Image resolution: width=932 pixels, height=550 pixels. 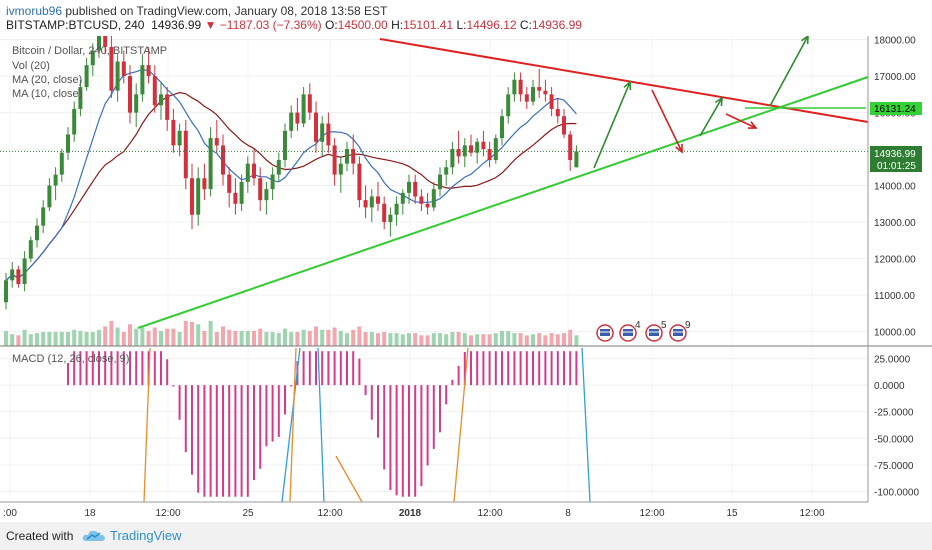 What do you see at coordinates (90, 513) in the screenshot?
I see `time-tick: 18` at bounding box center [90, 513].